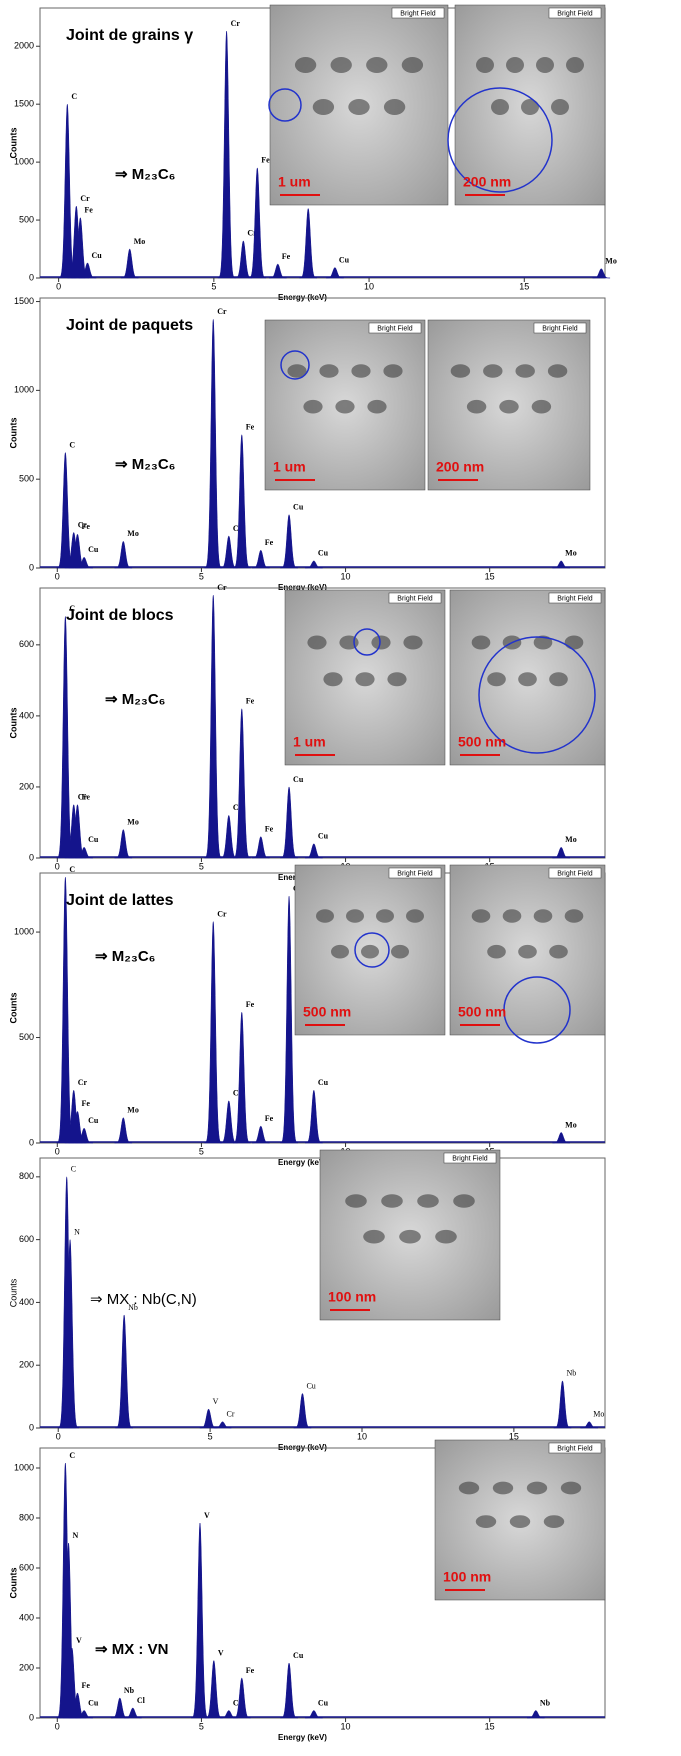  What do you see at coordinates (327, 1012) in the screenshot?
I see `scale-bar-label: 500 nm` at bounding box center [327, 1012].